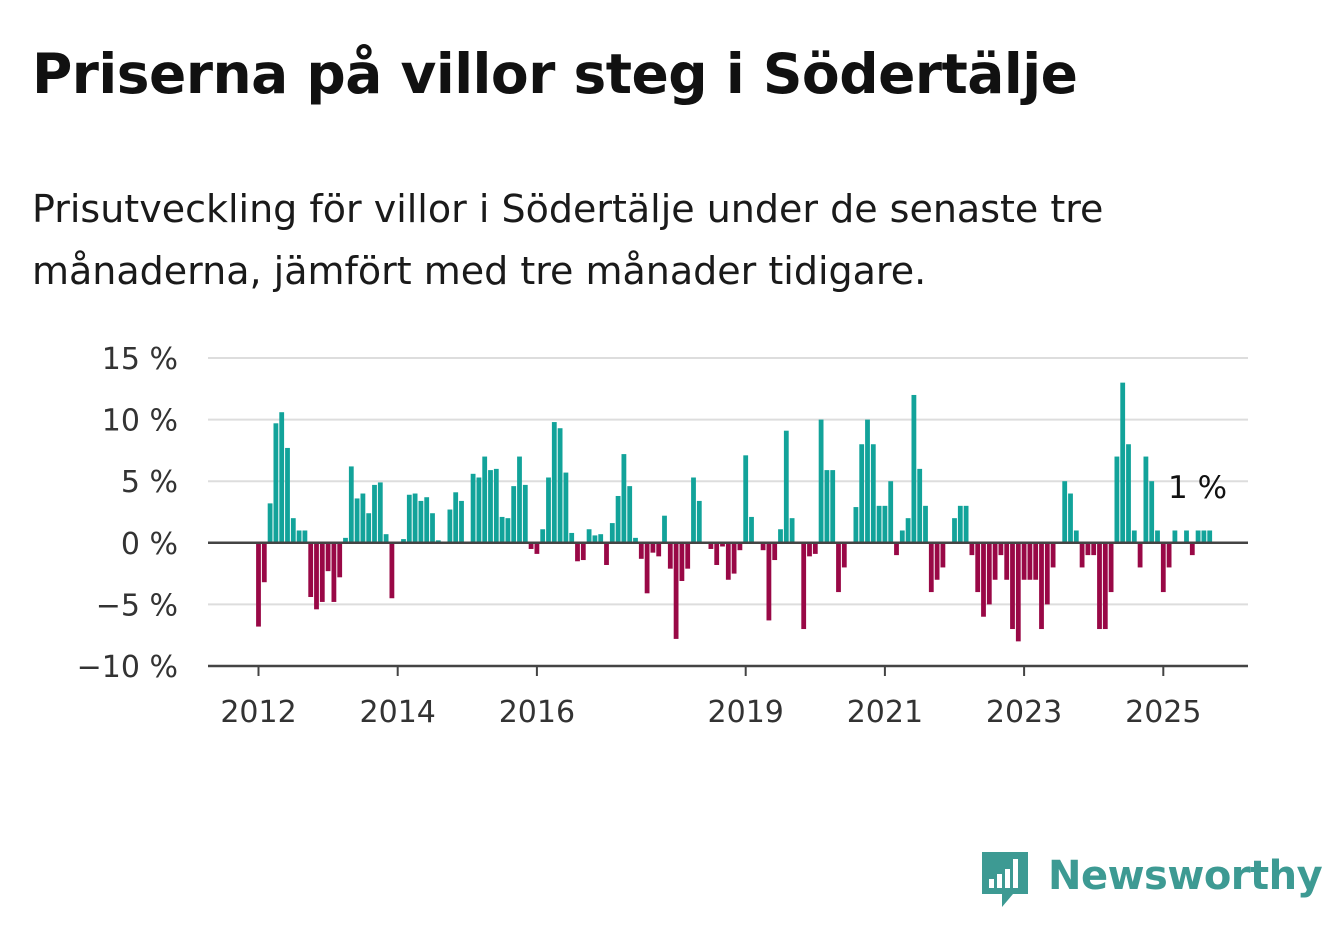 The image size is (1322, 939). Describe the element at coordinates (1197, 488) in the screenshot. I see `latest-value-annotation: 1 %` at that location.